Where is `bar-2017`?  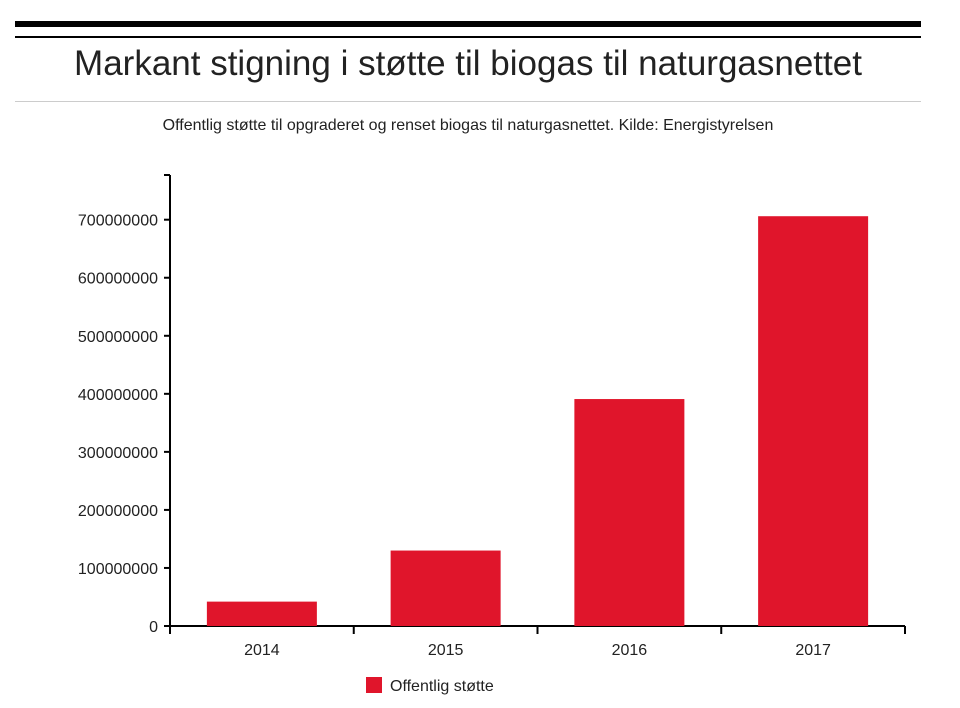 bar-2017 is located at coordinates (813, 421).